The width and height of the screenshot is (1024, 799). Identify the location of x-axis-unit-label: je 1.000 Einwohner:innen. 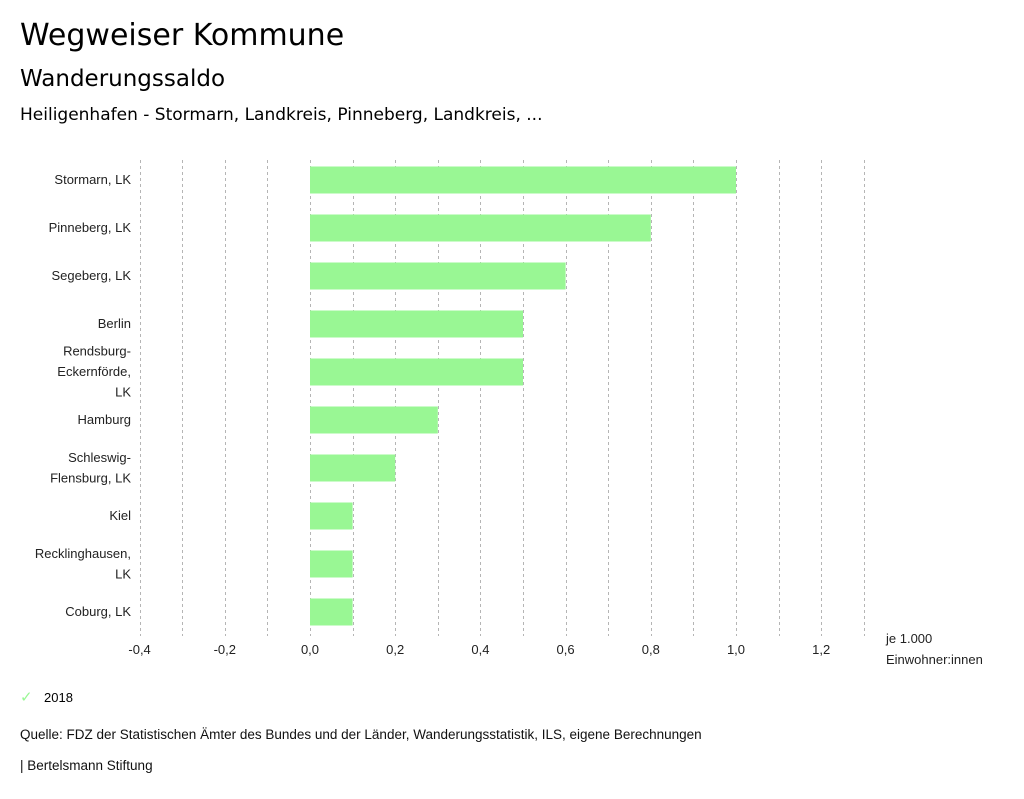
(934, 649).